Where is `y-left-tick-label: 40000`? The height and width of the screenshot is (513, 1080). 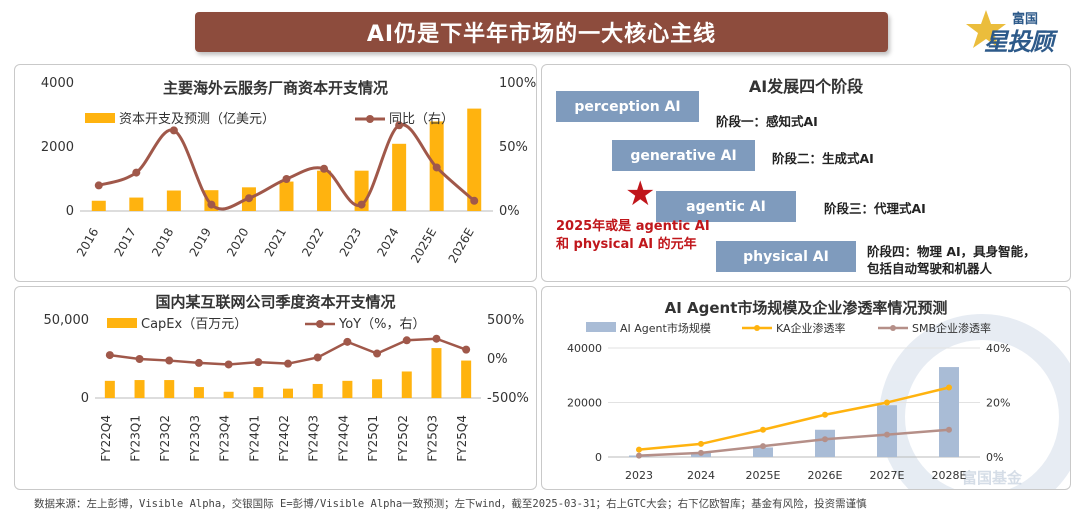
y-left-tick-label: 40000 is located at coordinates (584, 348).